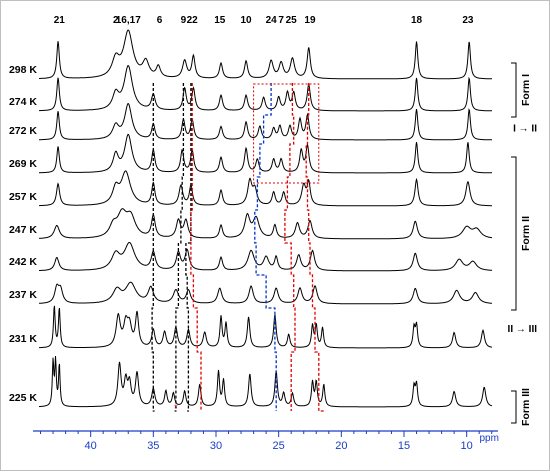 The height and width of the screenshot is (475, 550). I want to click on peak-label: 7, so click(281, 20).